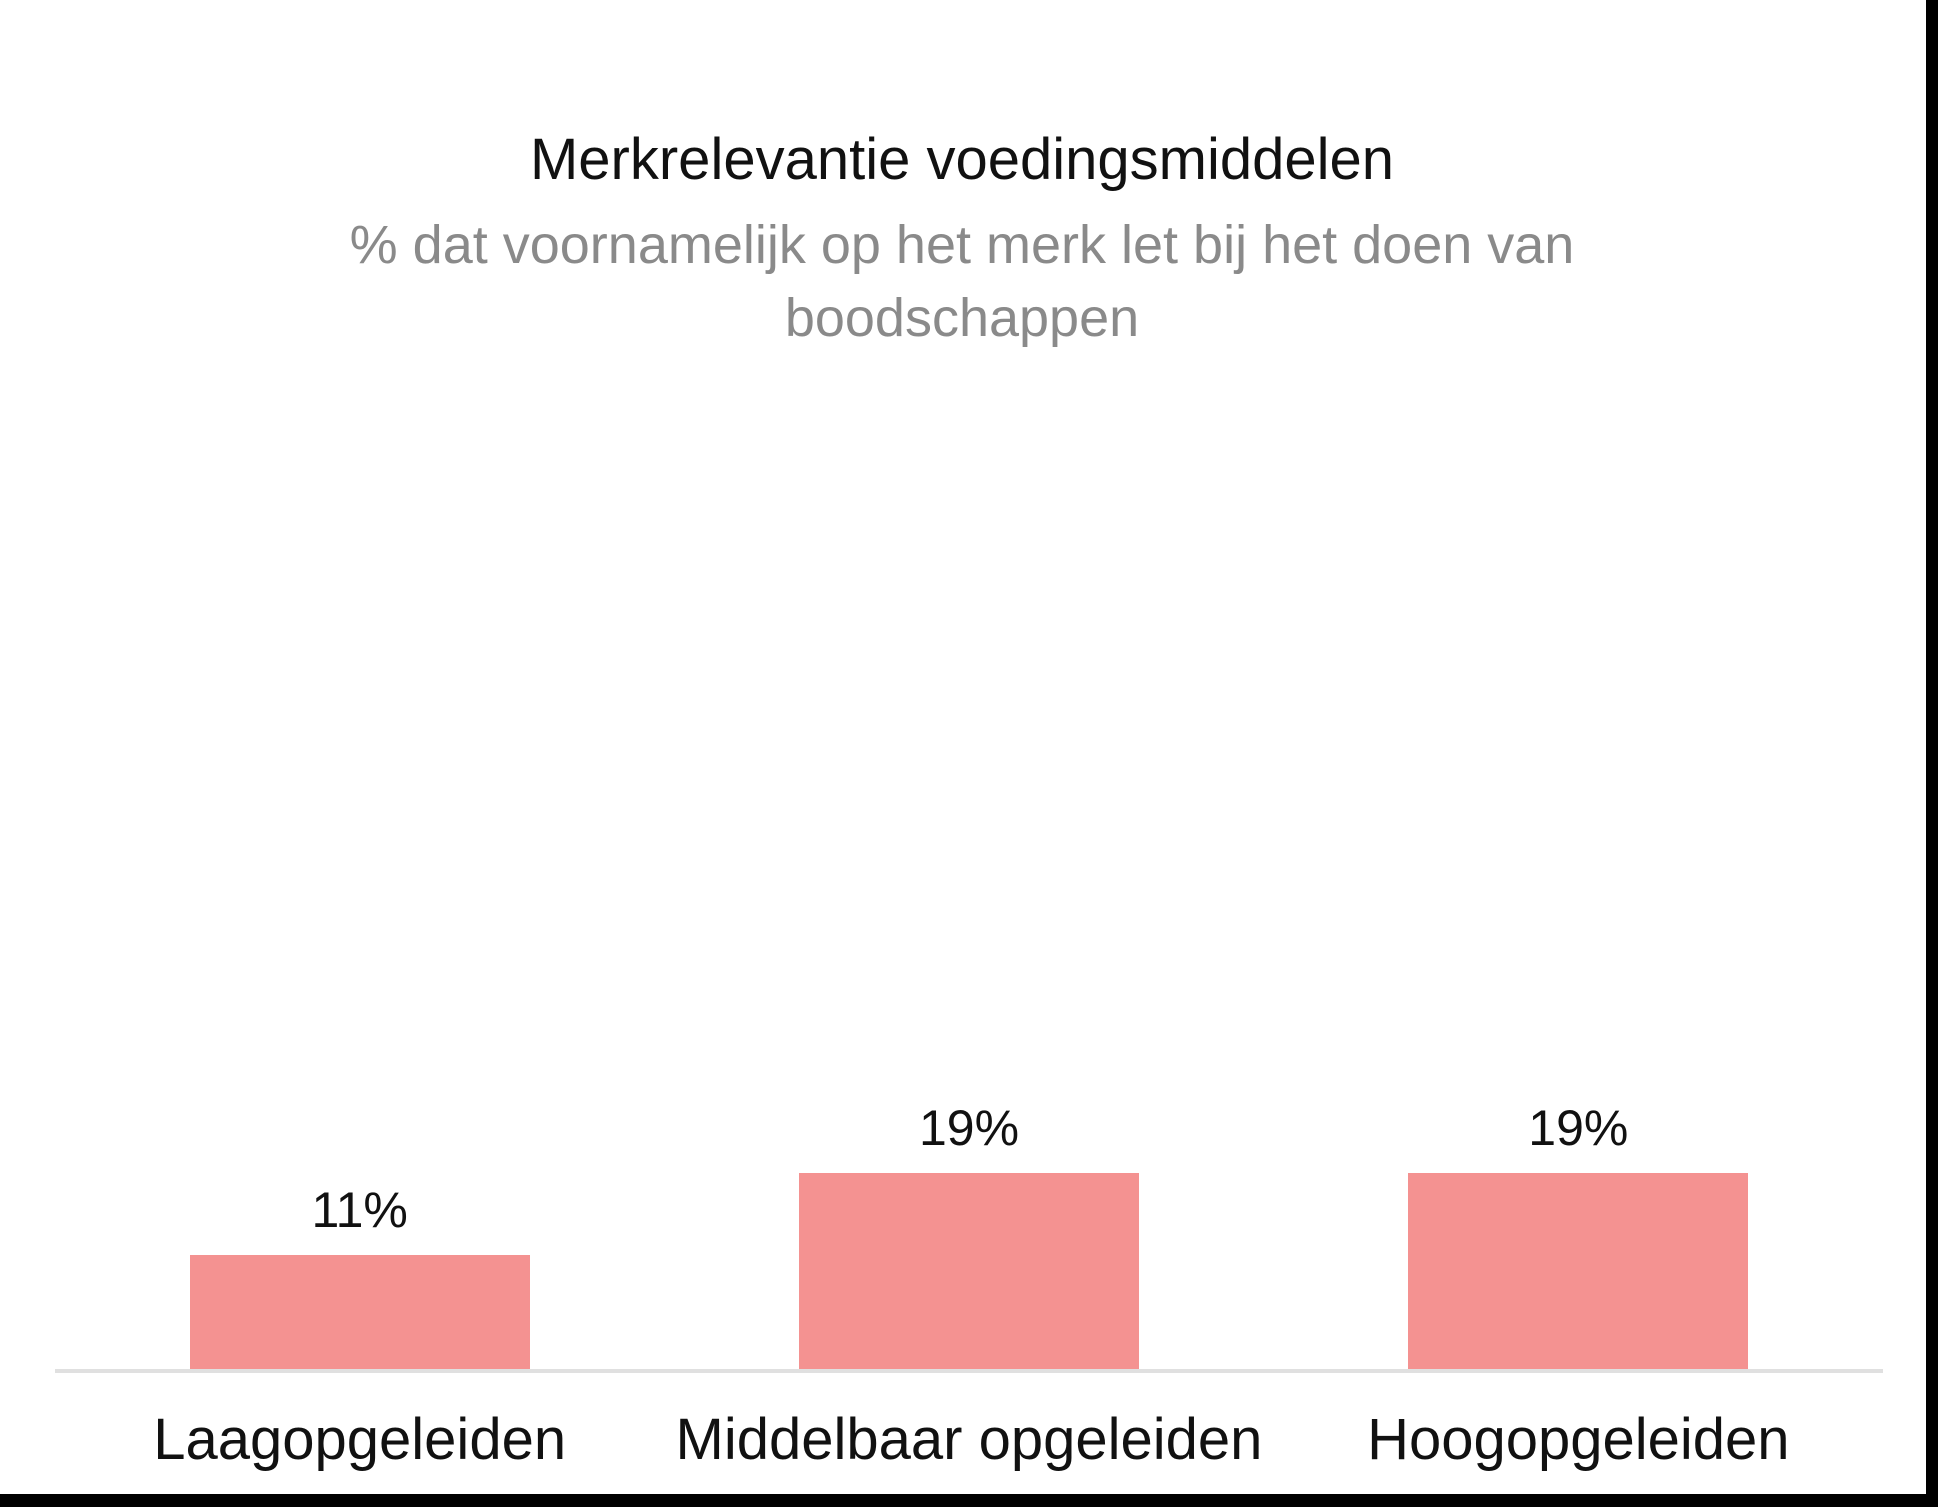  What do you see at coordinates (969, 1500) in the screenshot?
I see `slide-edge-bottom` at bounding box center [969, 1500].